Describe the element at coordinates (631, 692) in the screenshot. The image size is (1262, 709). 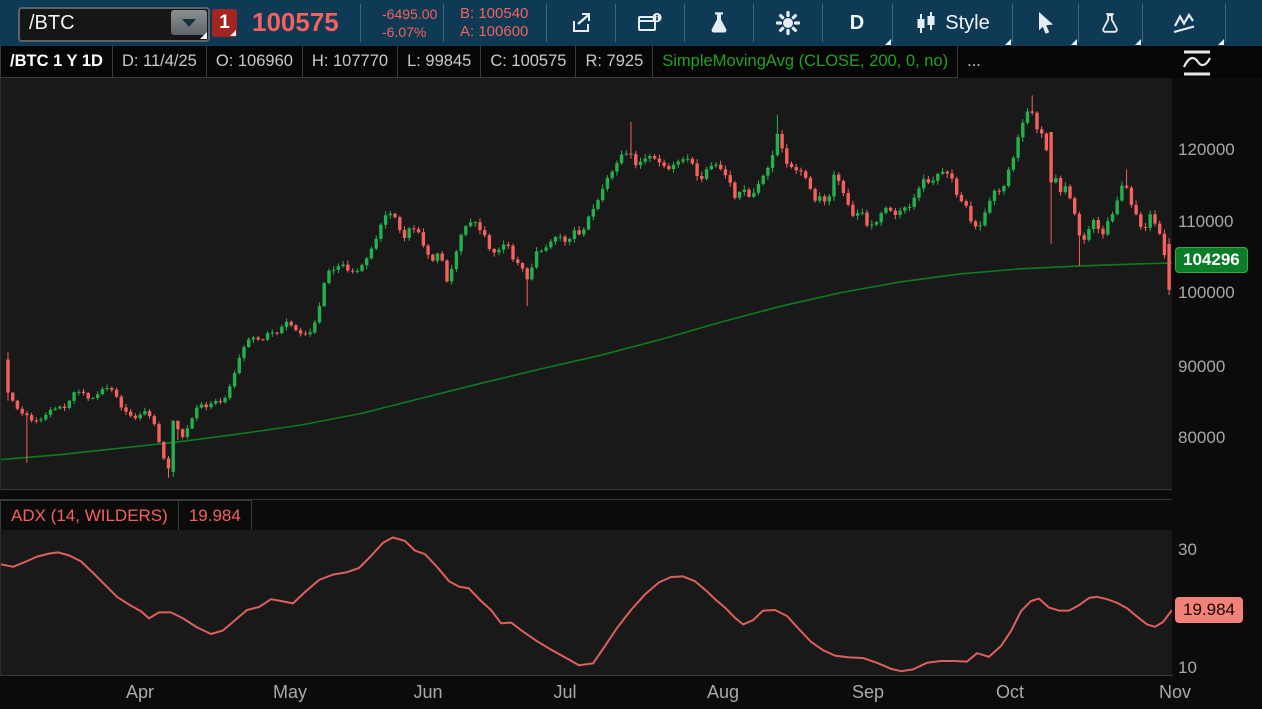
I see `time-axis: Apr May Jun Jul Aug Sep Oct Nov` at that location.